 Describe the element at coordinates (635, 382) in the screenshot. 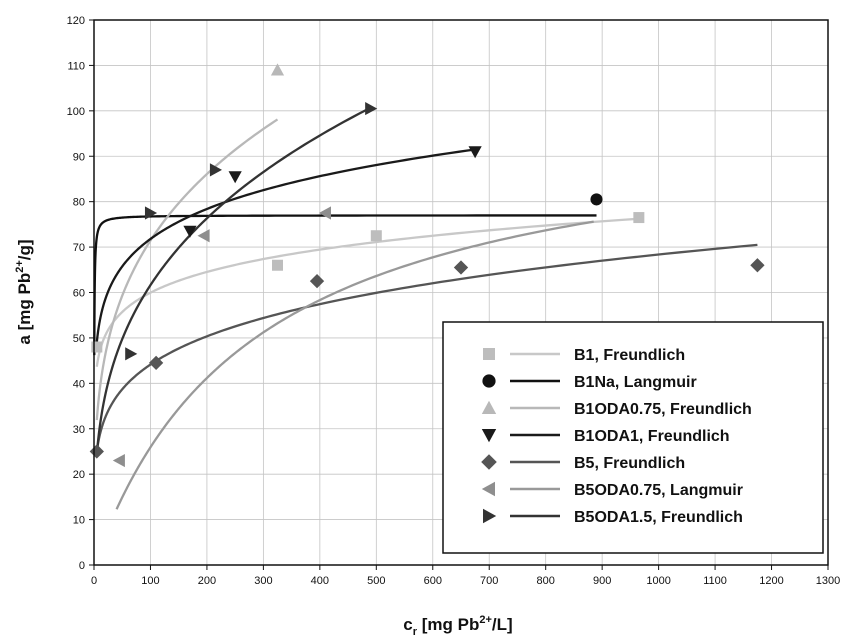

I see `legend-label-b1na-langmuir: B1Na, Langmuir` at that location.